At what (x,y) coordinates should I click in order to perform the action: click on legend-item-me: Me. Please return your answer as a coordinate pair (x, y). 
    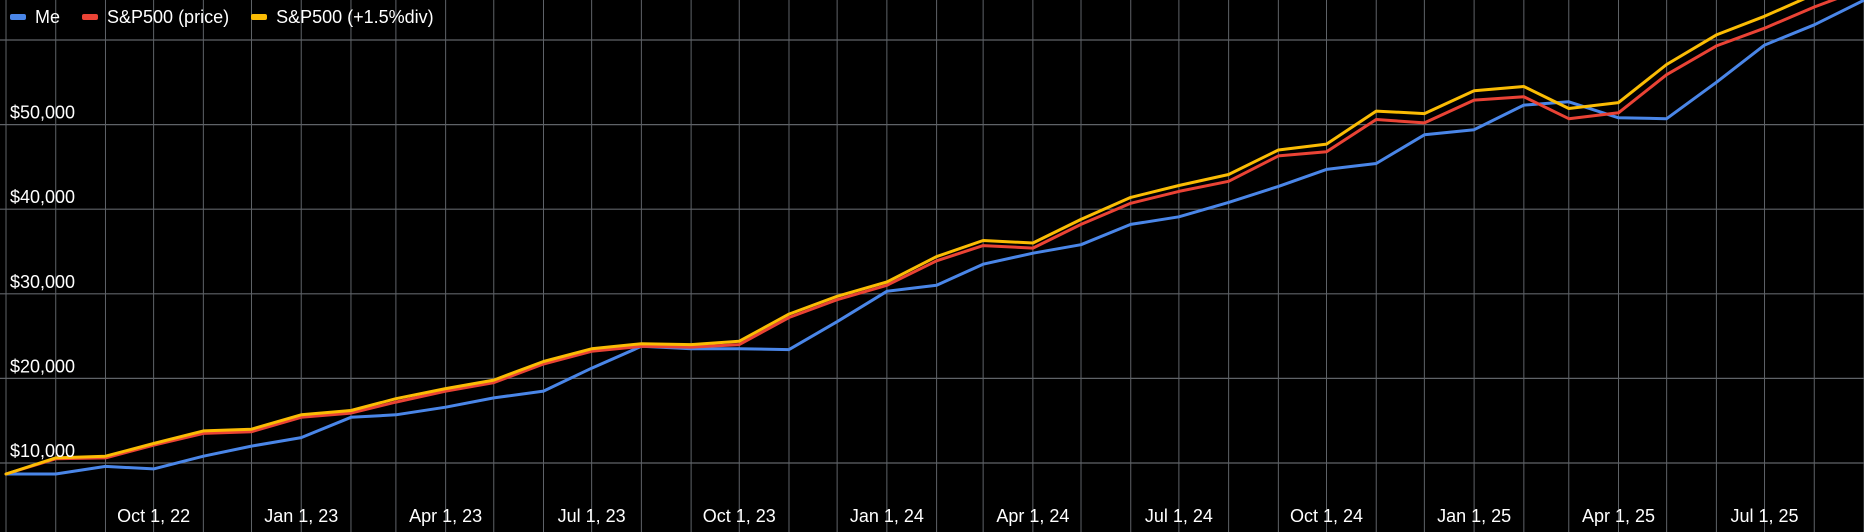
    Looking at the image, I should click on (35, 17).